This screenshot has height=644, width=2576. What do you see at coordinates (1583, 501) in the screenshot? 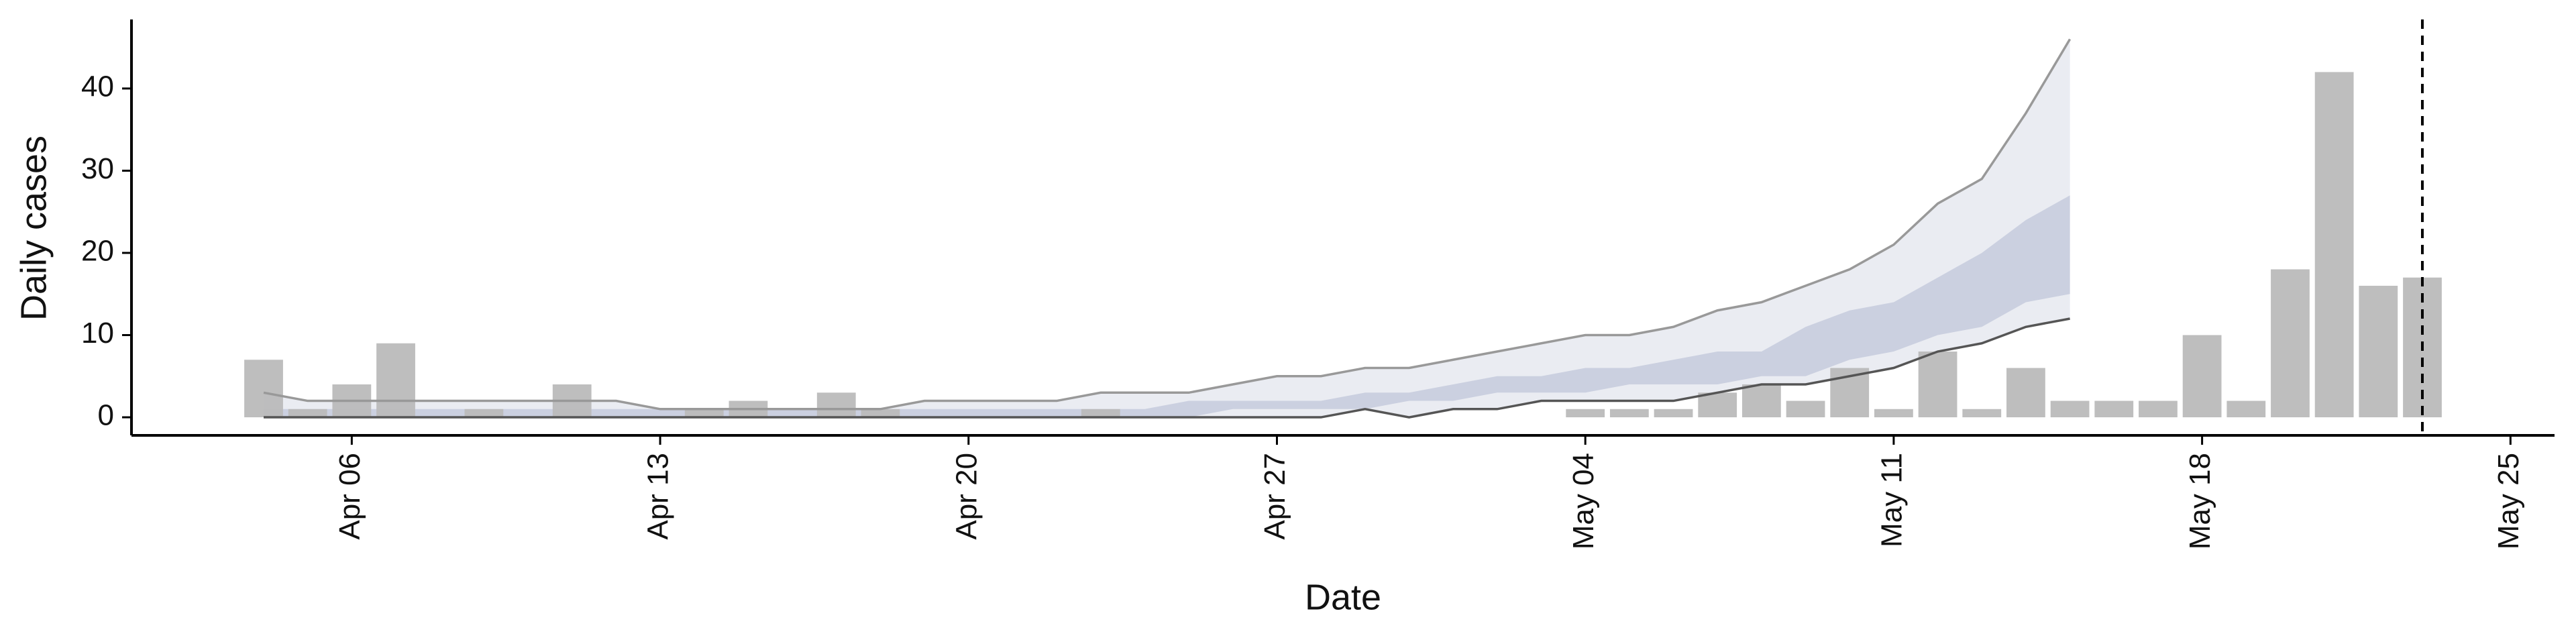
I see `x-tick-label: May 04` at bounding box center [1583, 501].